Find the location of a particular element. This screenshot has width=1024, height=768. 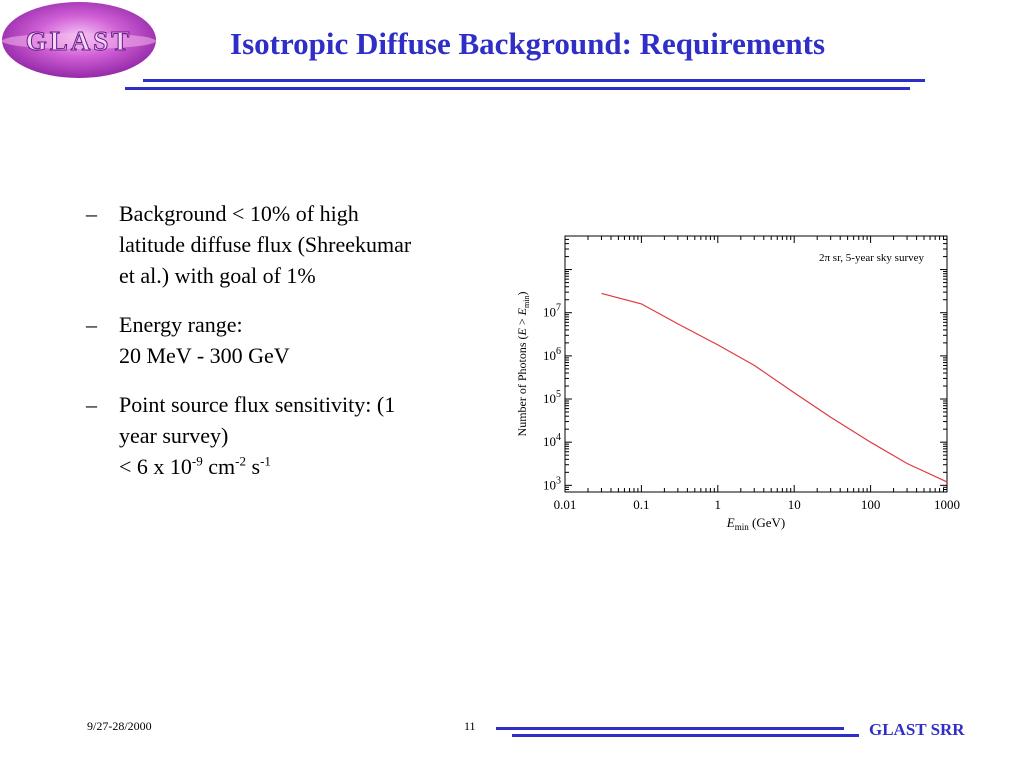

sensitivity-formula: < 6 x 10-9 cm-2 s-1 is located at coordinates (297, 466).